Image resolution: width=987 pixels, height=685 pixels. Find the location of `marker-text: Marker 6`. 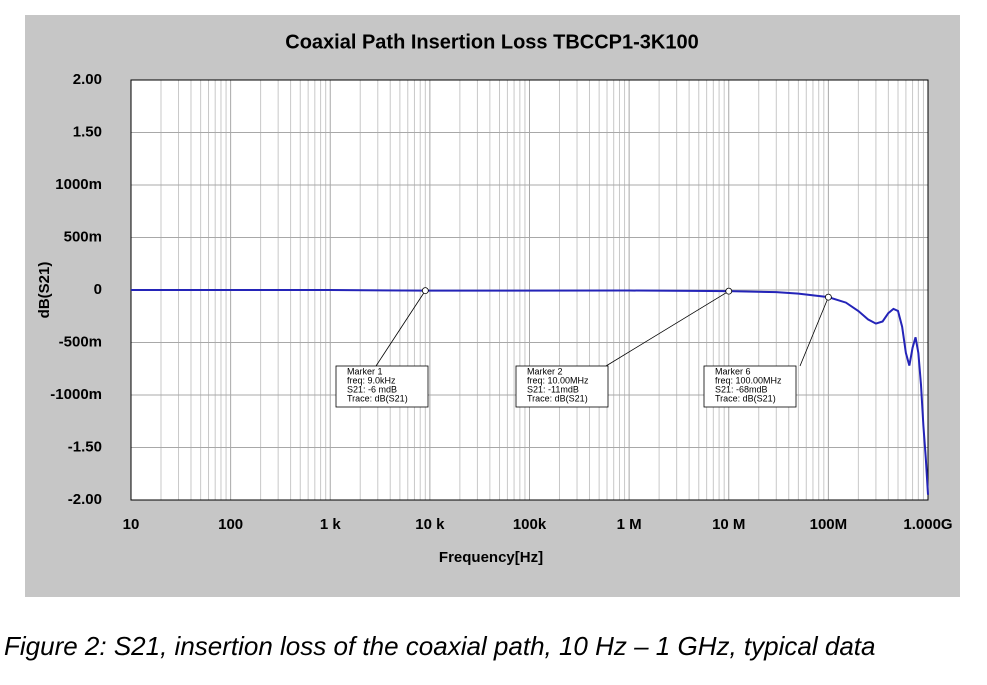

marker-text: Marker 6 is located at coordinates (733, 371).